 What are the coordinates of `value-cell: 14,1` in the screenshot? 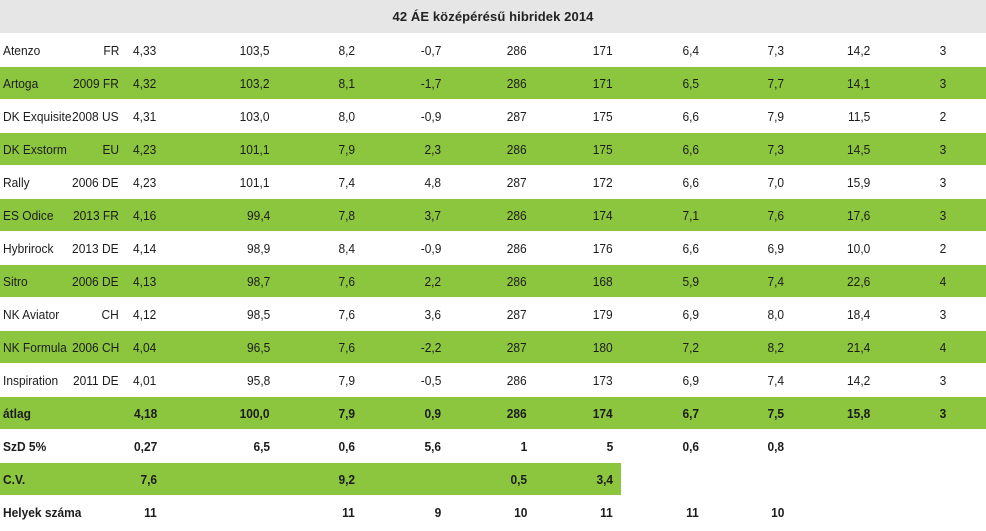 It's located at (858, 83).